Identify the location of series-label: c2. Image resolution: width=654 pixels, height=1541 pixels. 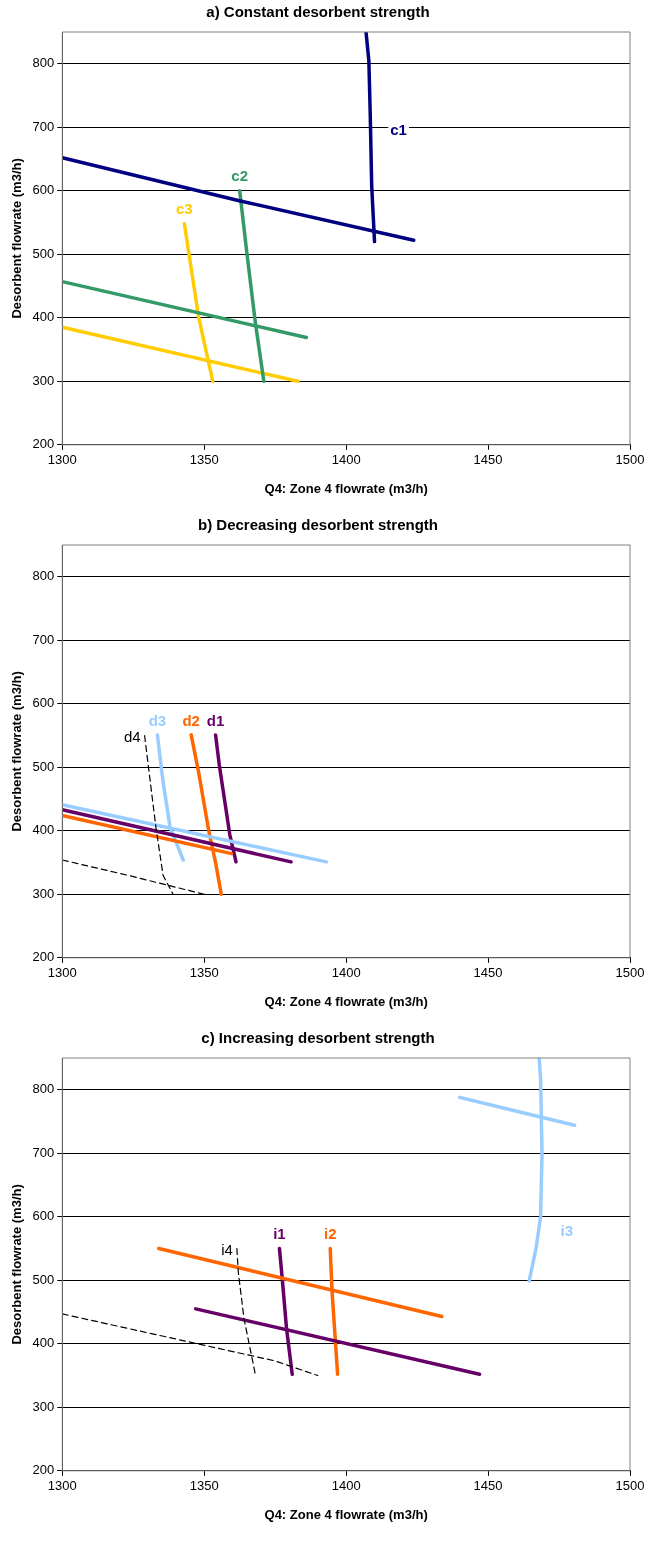
(240, 176).